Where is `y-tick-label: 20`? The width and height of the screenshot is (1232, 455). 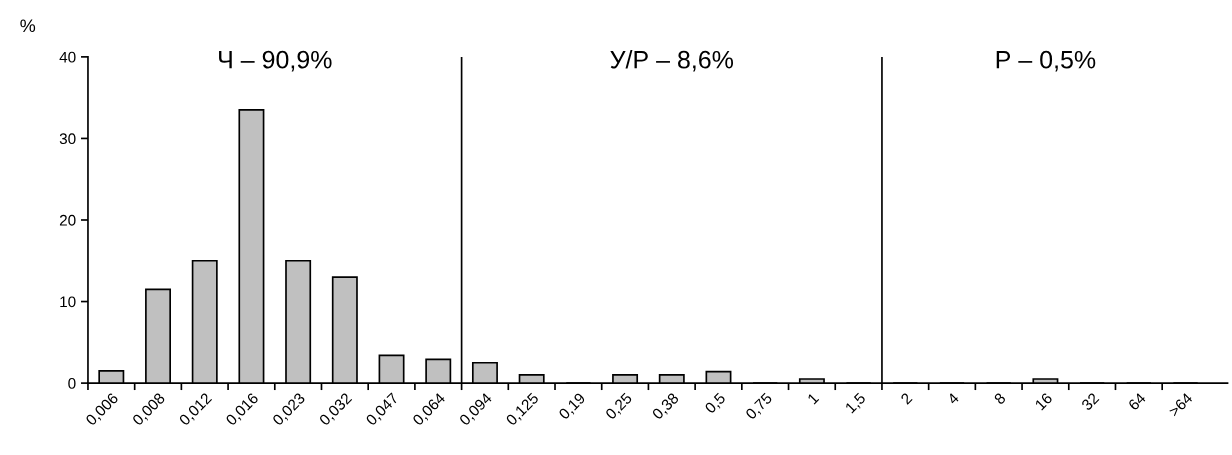 y-tick-label: 20 is located at coordinates (67, 220).